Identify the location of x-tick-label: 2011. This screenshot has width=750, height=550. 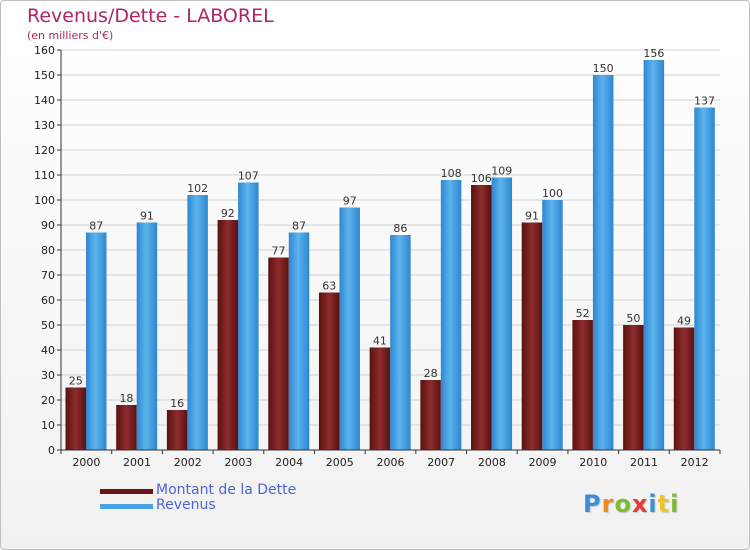
(644, 462).